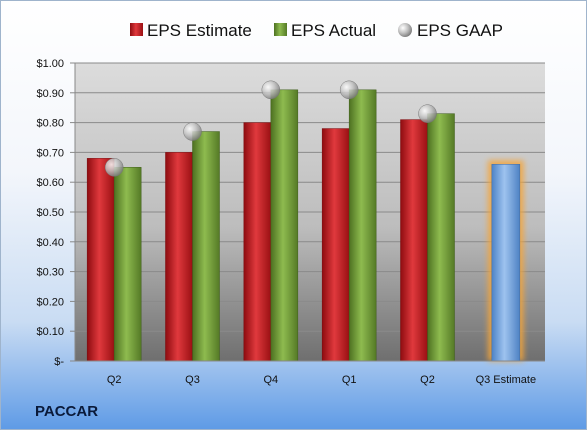 The height and width of the screenshot is (430, 587). I want to click on y-tick-label: $0.10, so click(50, 332).